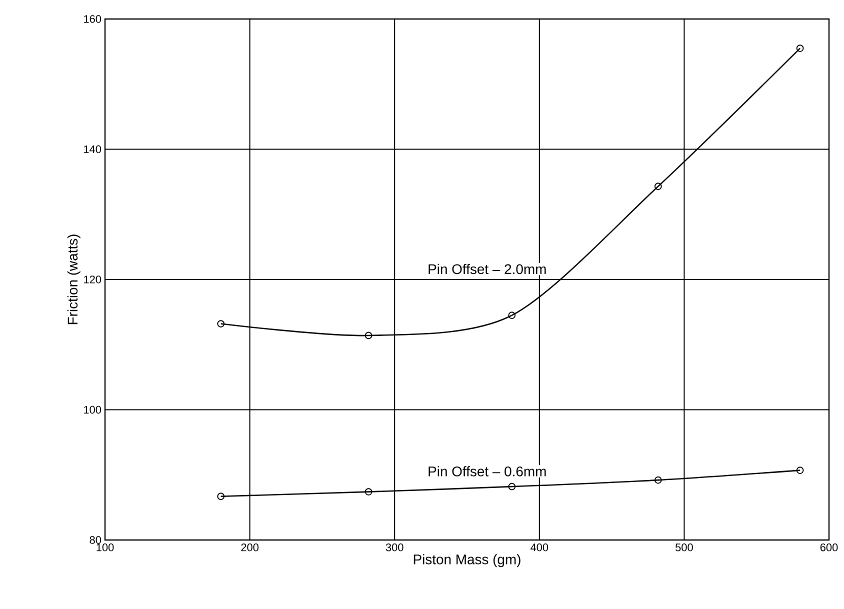 This screenshot has width=844, height=609. Describe the element at coordinates (467, 561) in the screenshot. I see `x-axis-title: Piston Mass (gm)` at that location.